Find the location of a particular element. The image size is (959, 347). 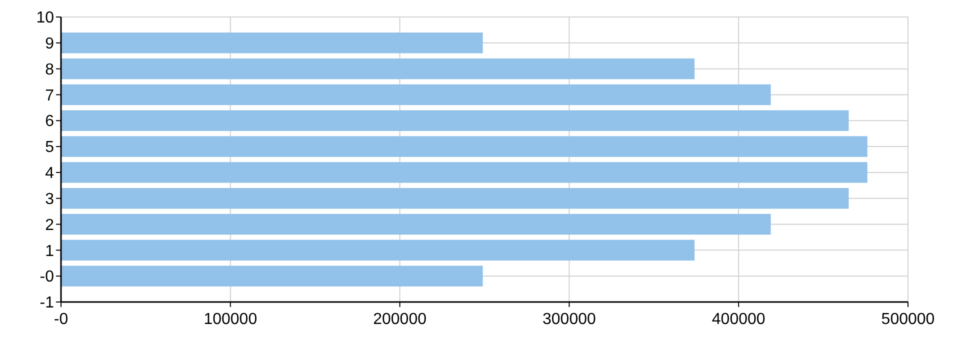

y-tick-label: -1 is located at coordinates (47, 303).